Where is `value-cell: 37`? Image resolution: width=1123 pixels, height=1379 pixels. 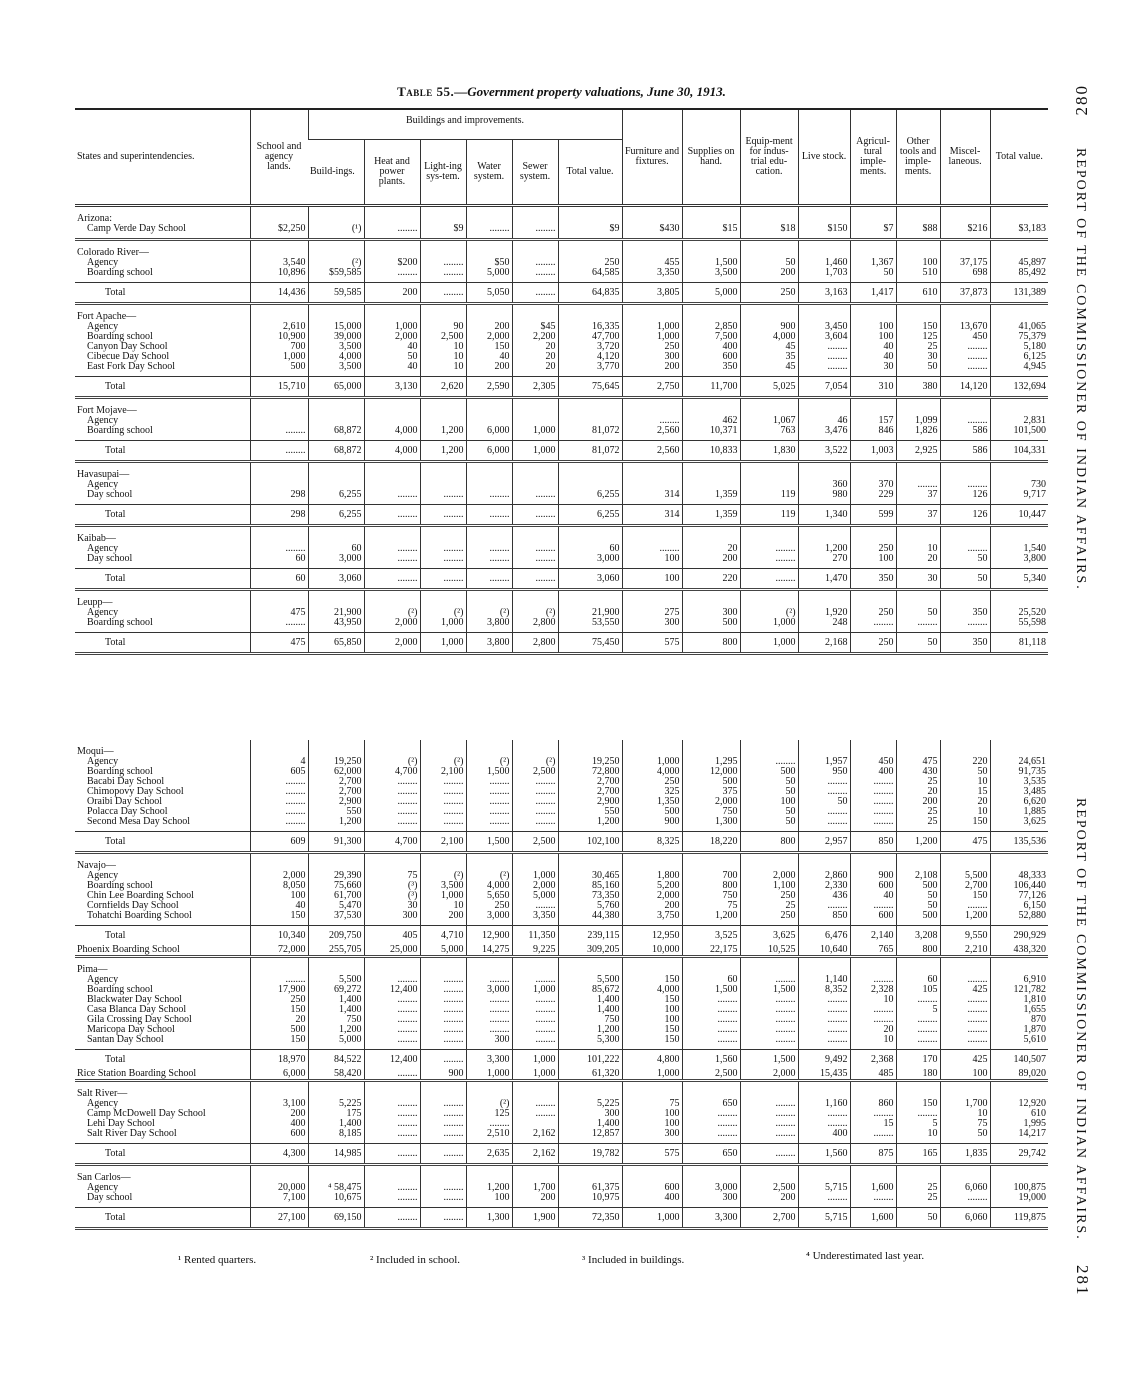
value-cell: 37 is located at coordinates (918, 514).